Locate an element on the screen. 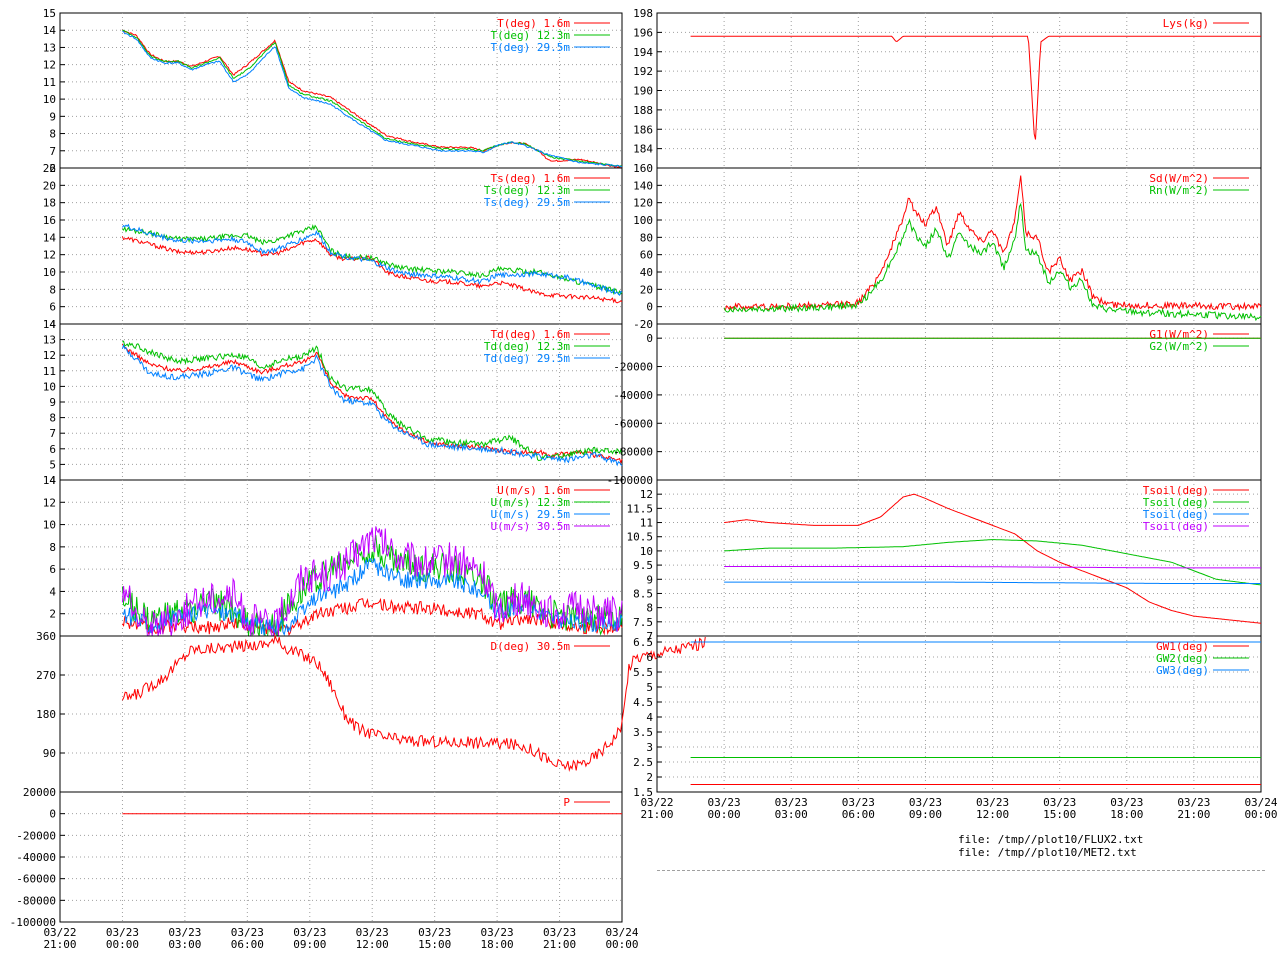  plot-frame is located at coordinates (959, 714).